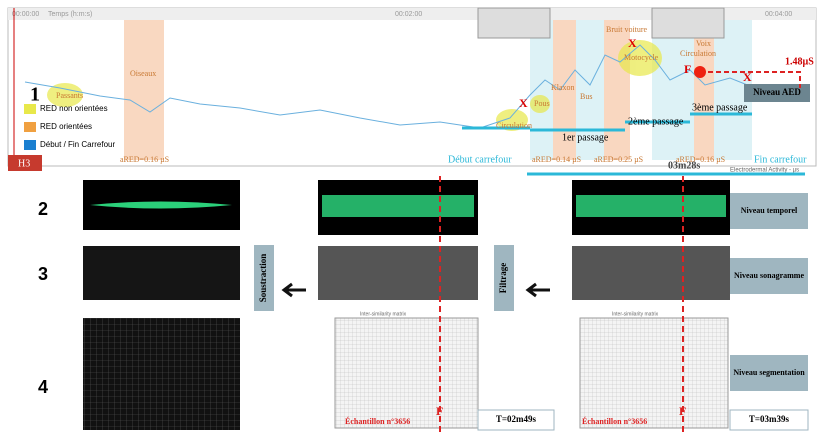  I want to click on start-label: Début carrefour, so click(480, 159).